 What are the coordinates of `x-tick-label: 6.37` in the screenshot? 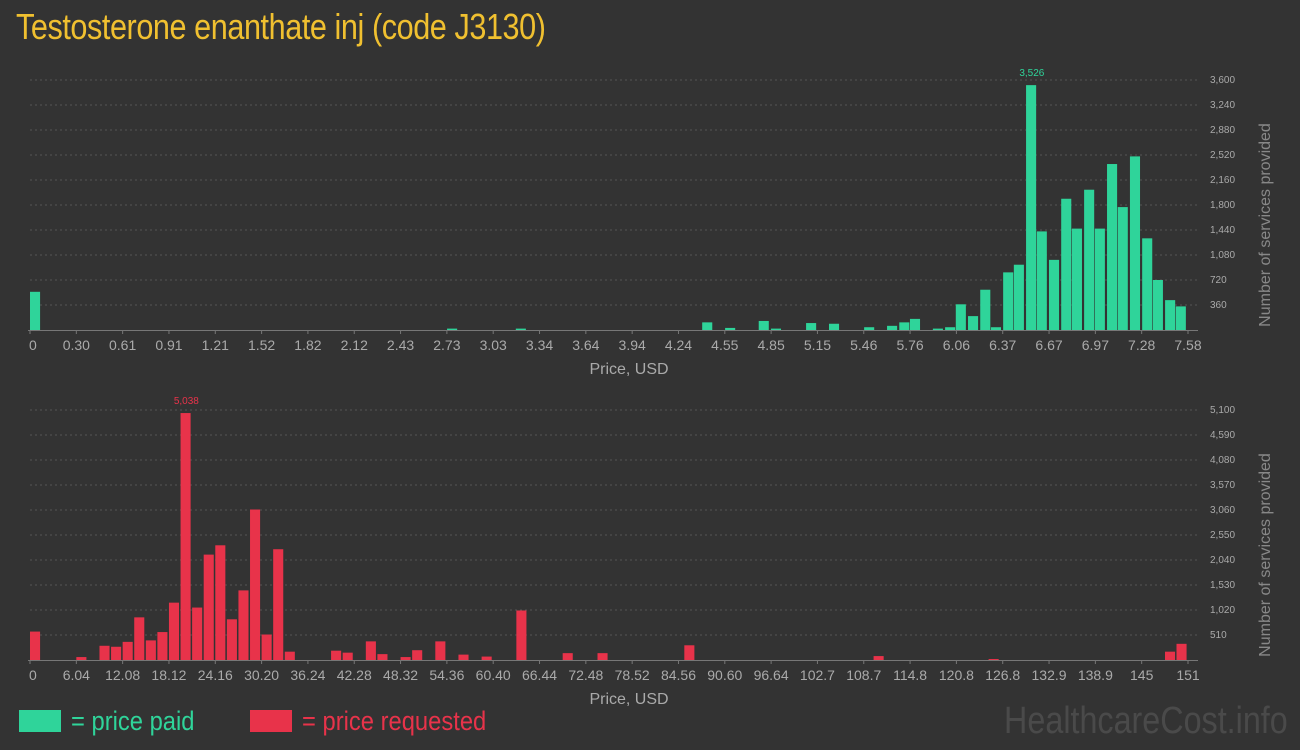 It's located at (1002, 345).